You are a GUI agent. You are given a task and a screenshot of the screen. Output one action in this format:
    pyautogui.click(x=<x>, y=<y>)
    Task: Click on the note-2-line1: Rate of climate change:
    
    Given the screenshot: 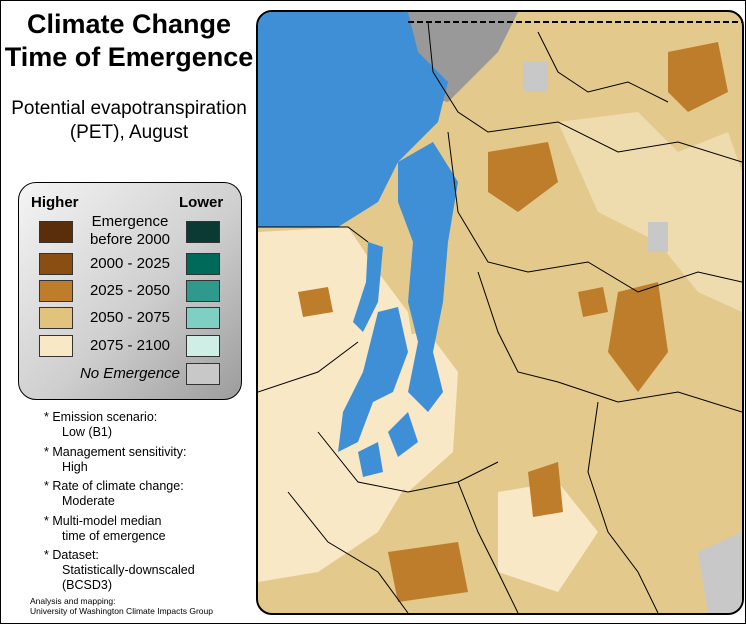 What is the action you would take?
    pyautogui.click(x=118, y=486)
    